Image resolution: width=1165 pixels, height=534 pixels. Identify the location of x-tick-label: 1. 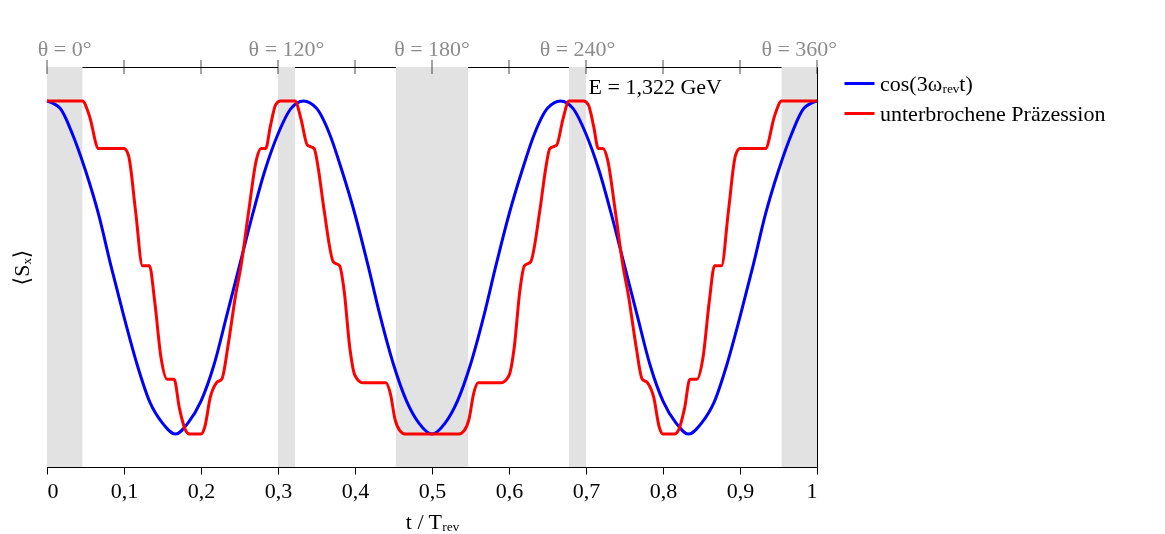
(812, 490).